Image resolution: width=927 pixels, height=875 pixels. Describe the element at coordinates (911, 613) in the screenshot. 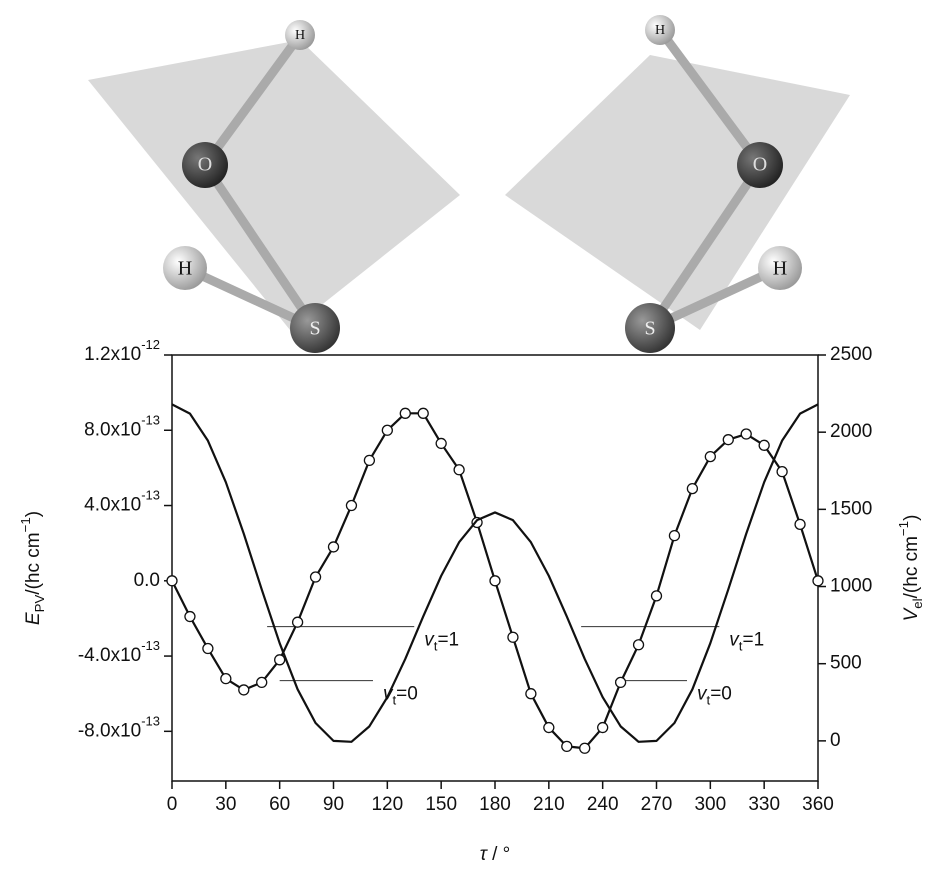

I see `y2-axis-title-symbol: V` at that location.